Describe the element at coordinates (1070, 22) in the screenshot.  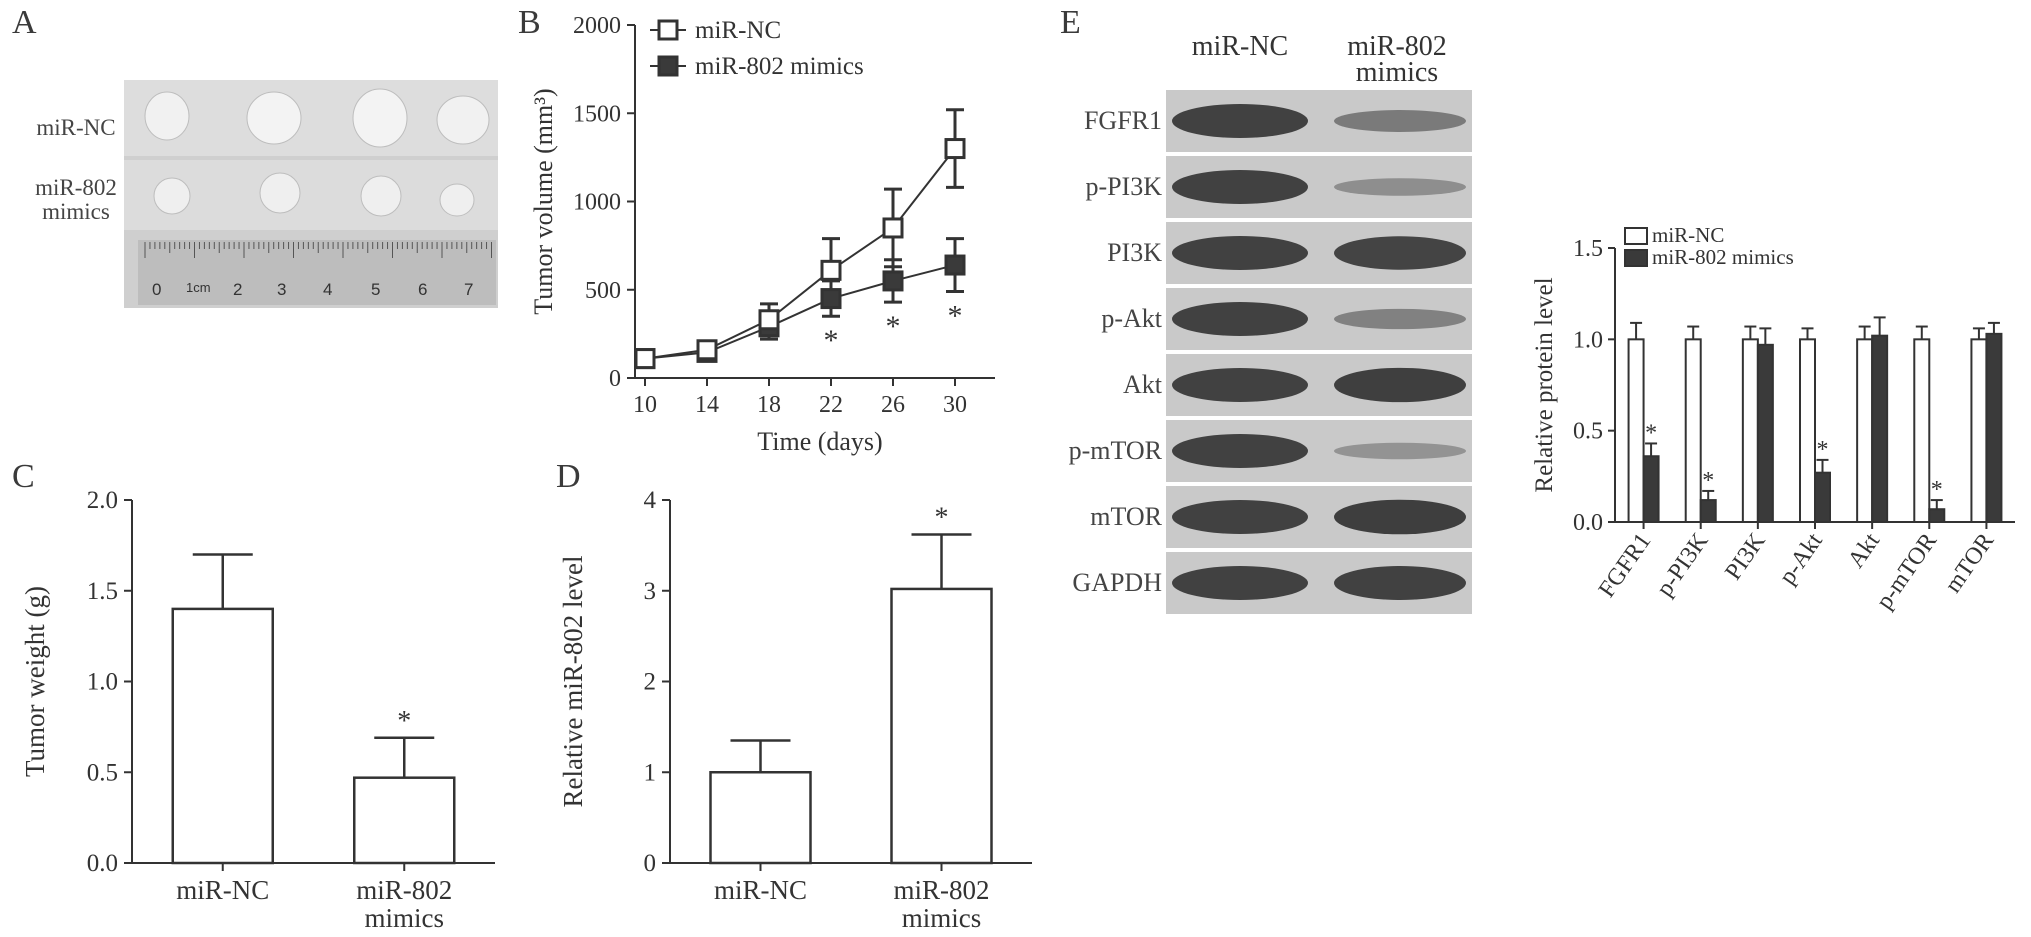
I see `panel-label-e: E` at that location.